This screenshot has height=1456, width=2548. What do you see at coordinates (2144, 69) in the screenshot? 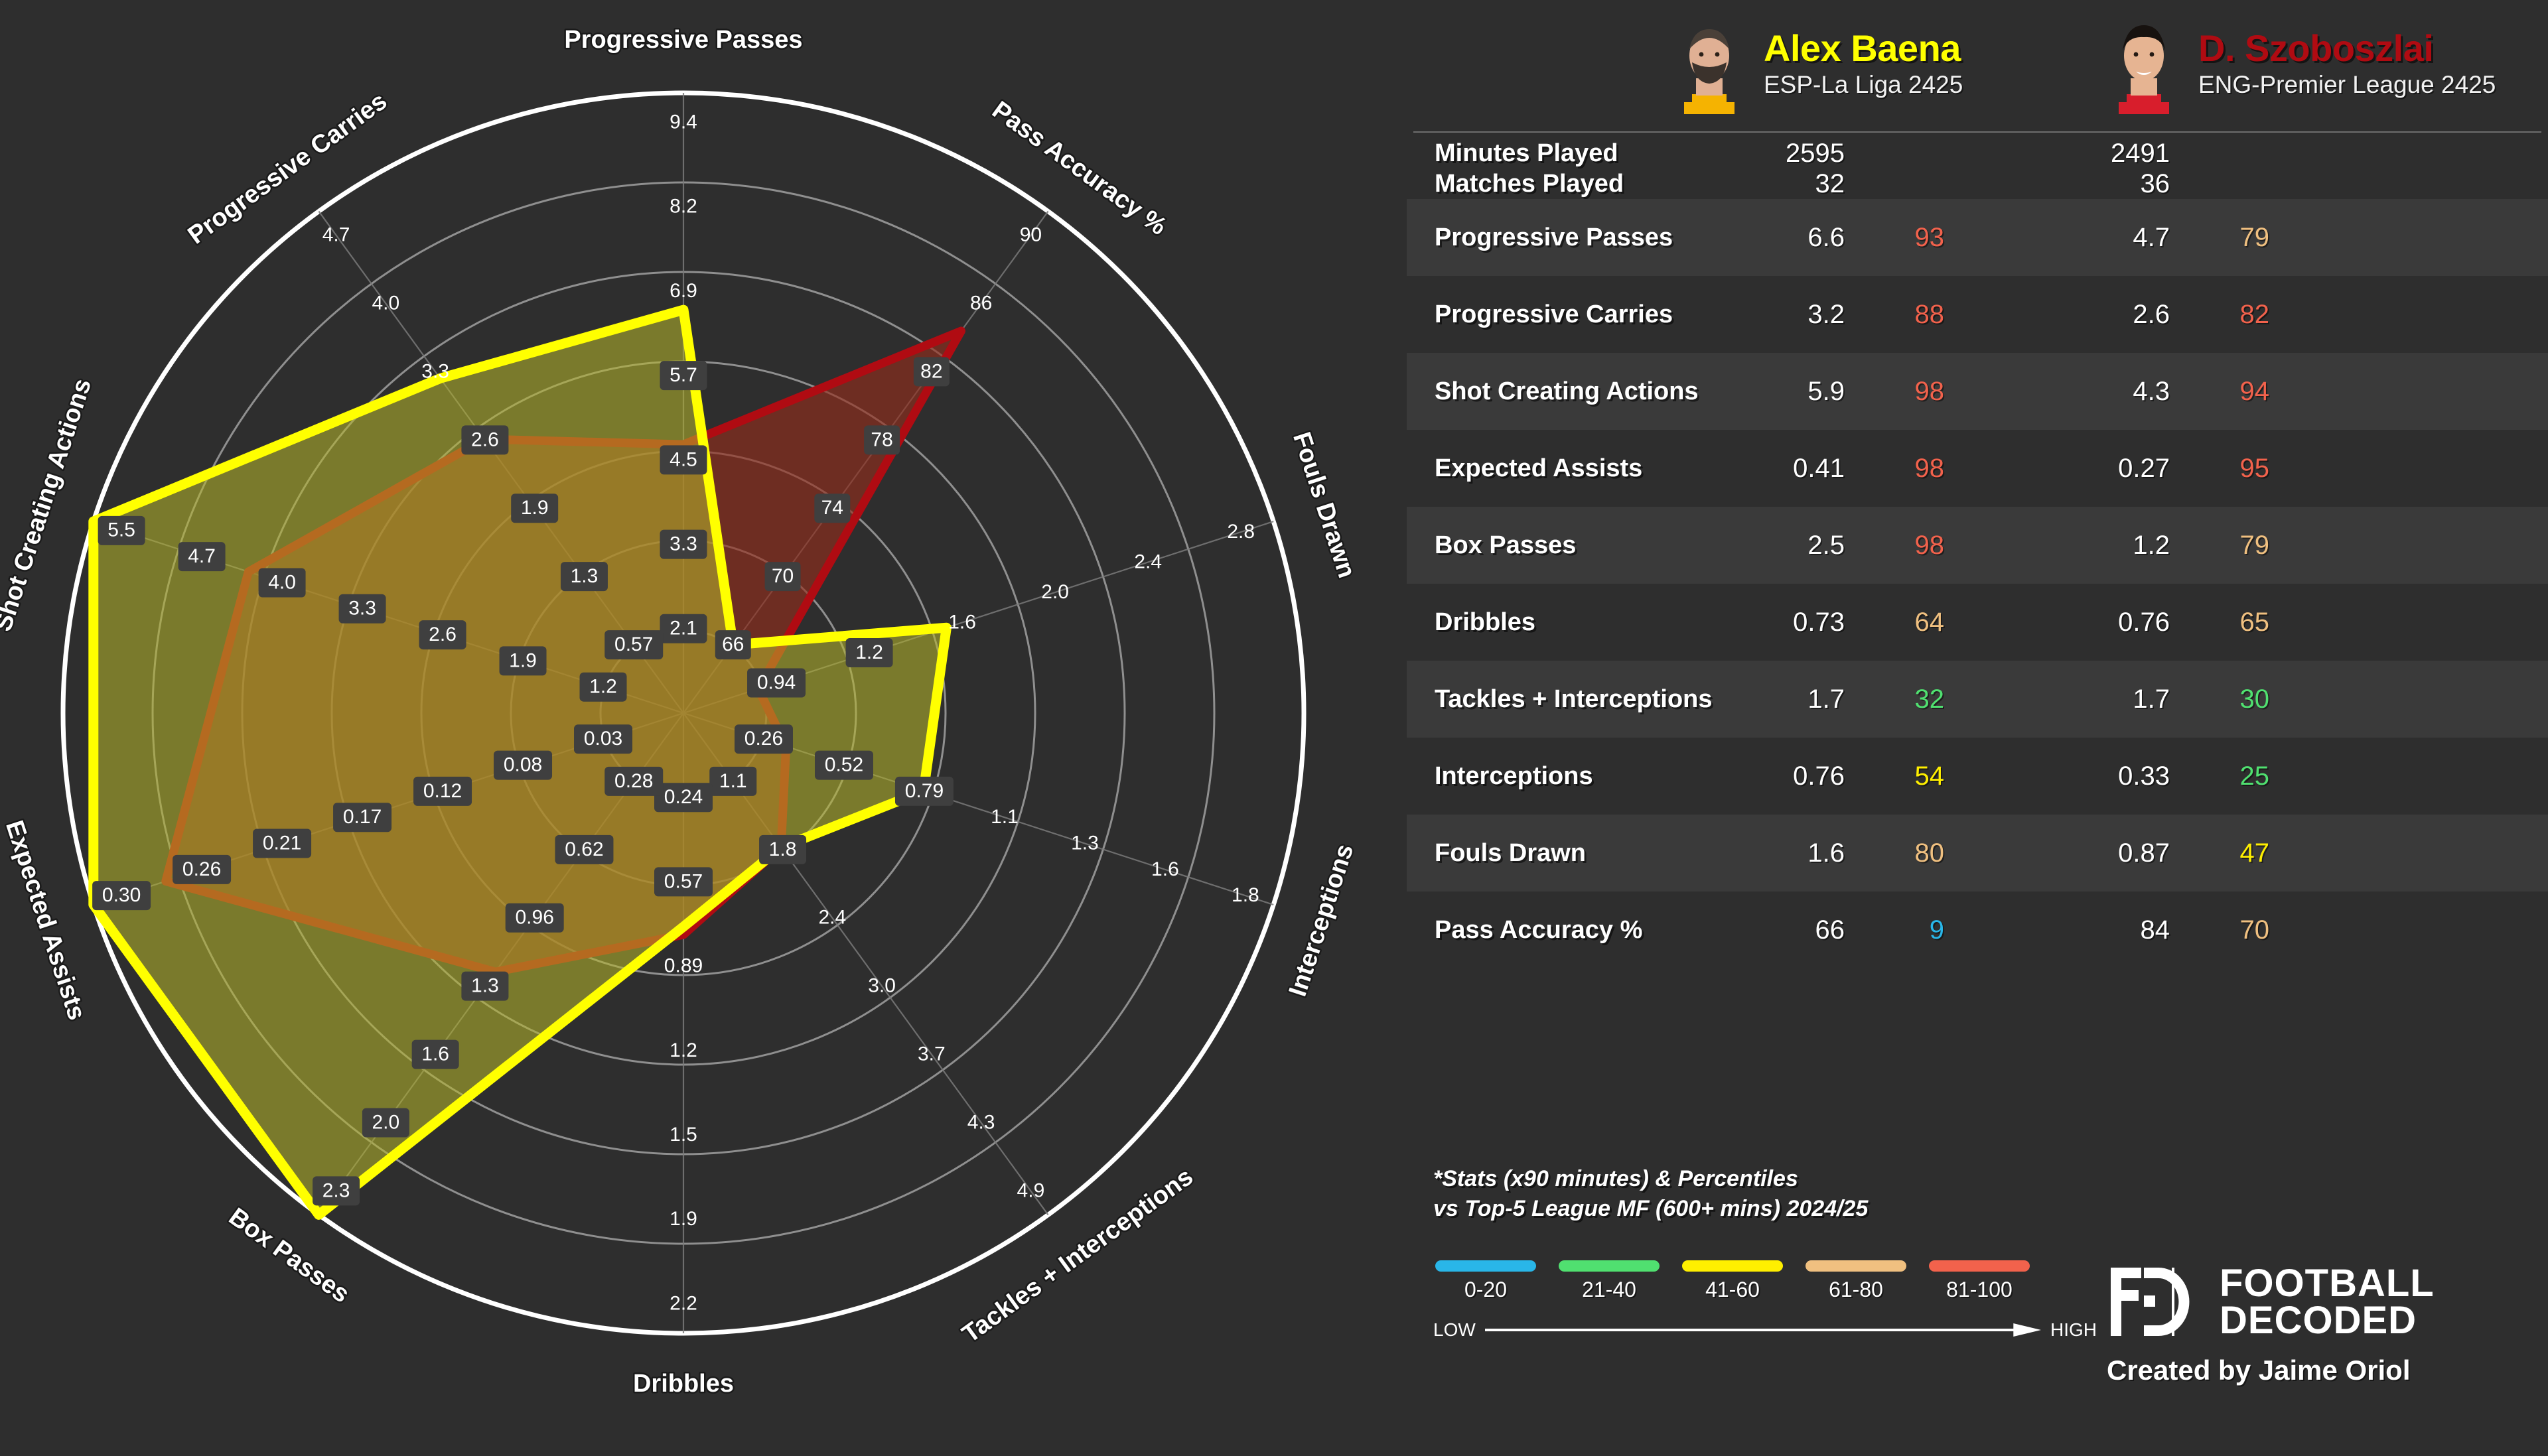
I see `avatar` at bounding box center [2144, 69].